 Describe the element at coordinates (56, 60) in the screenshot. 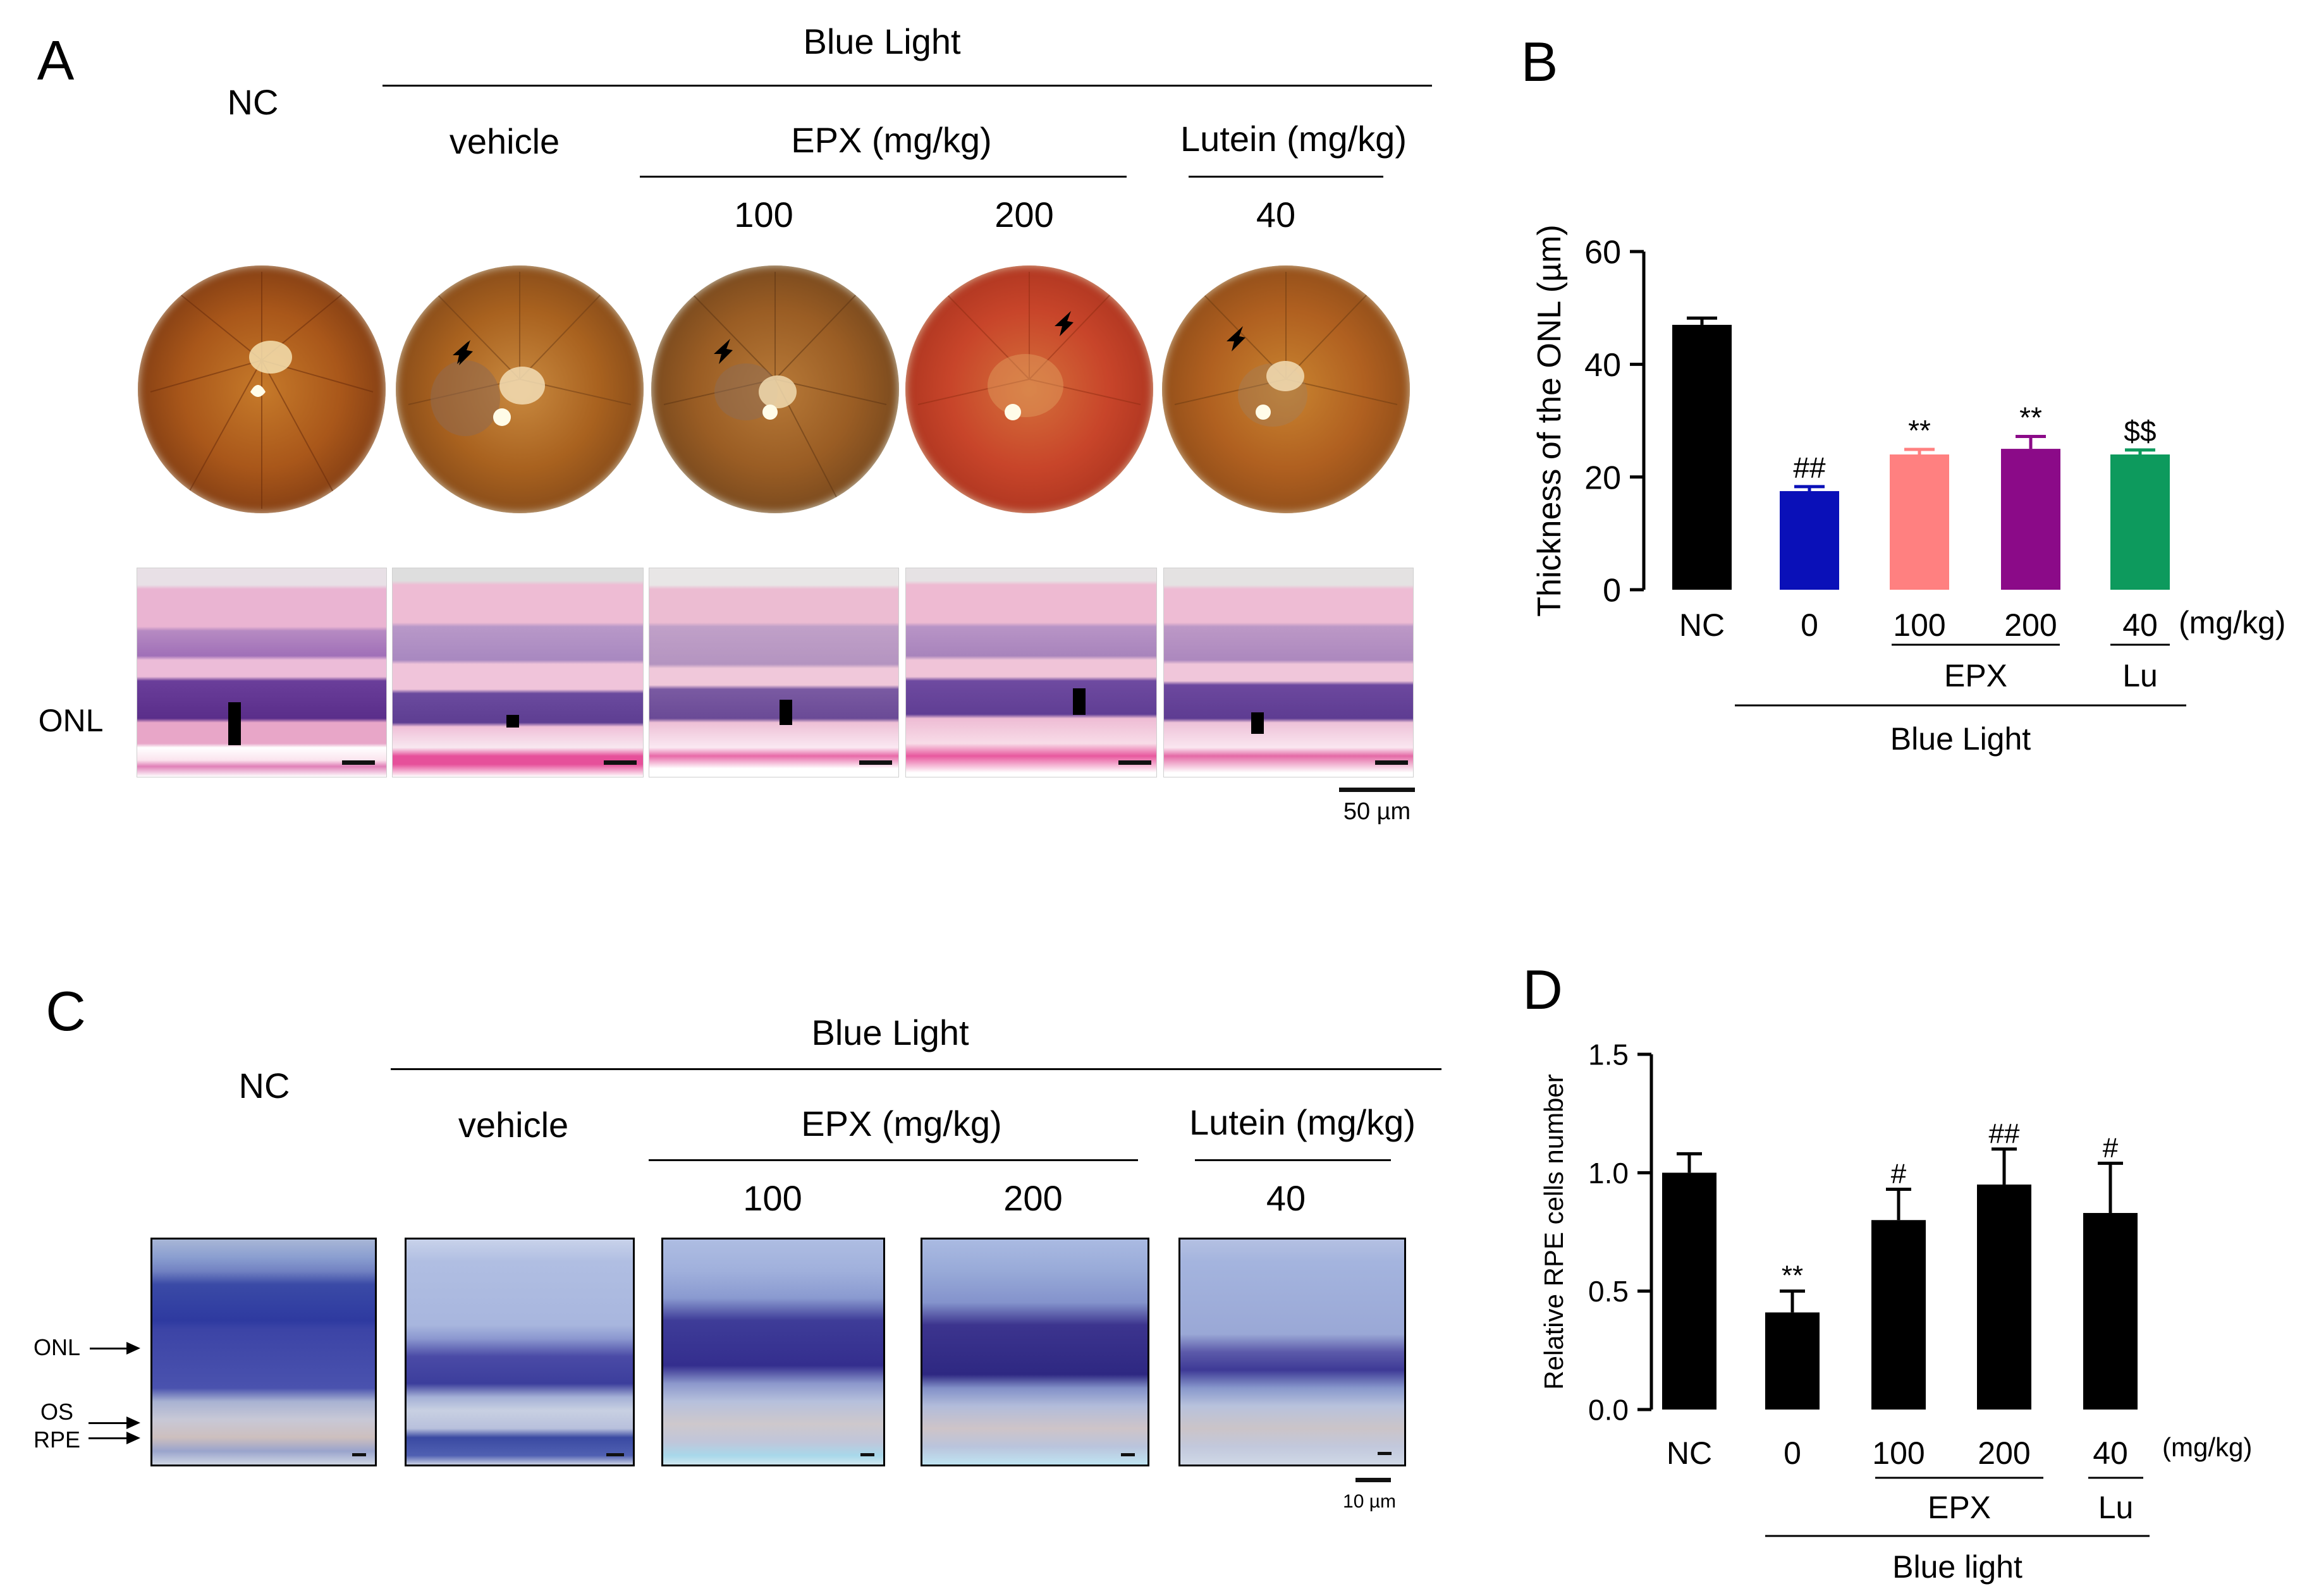

I see `panel-letter-a: A` at that location.